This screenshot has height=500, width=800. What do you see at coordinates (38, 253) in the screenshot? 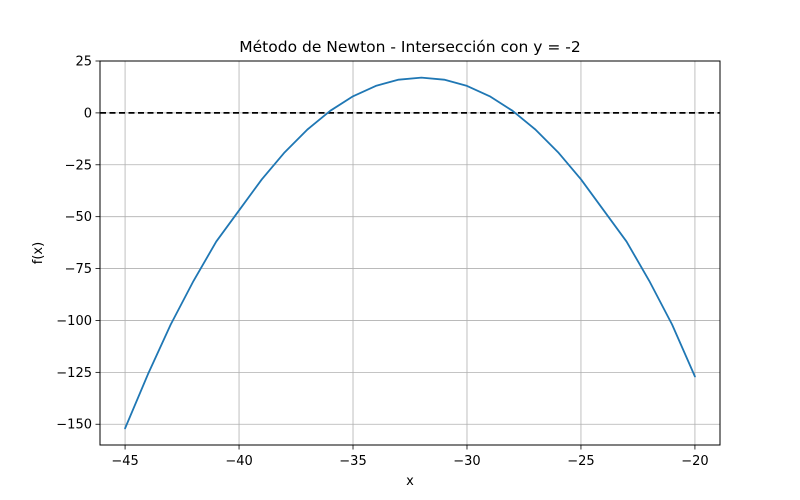
I see `y-axis-label: f(x)` at bounding box center [38, 253].